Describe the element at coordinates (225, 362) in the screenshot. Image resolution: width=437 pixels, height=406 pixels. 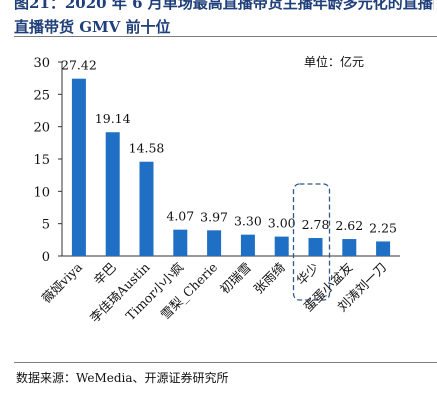
I see `bottom-rule` at that location.